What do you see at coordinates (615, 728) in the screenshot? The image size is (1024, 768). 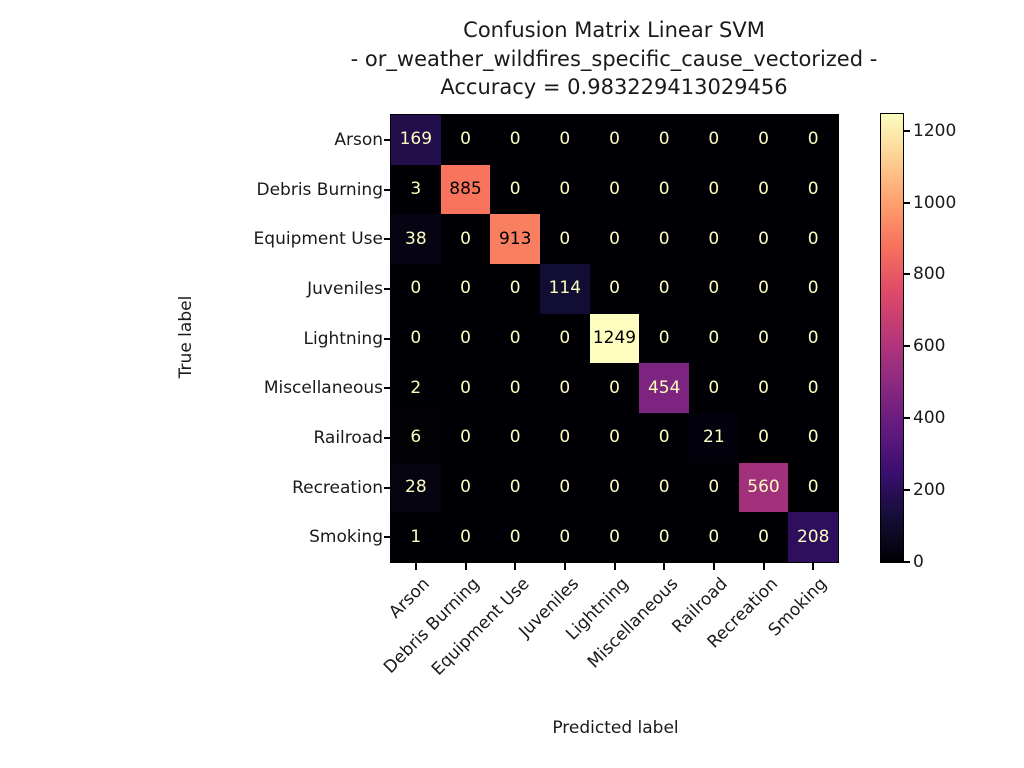 I see `x-axis-title: Predicted label` at bounding box center [615, 728].